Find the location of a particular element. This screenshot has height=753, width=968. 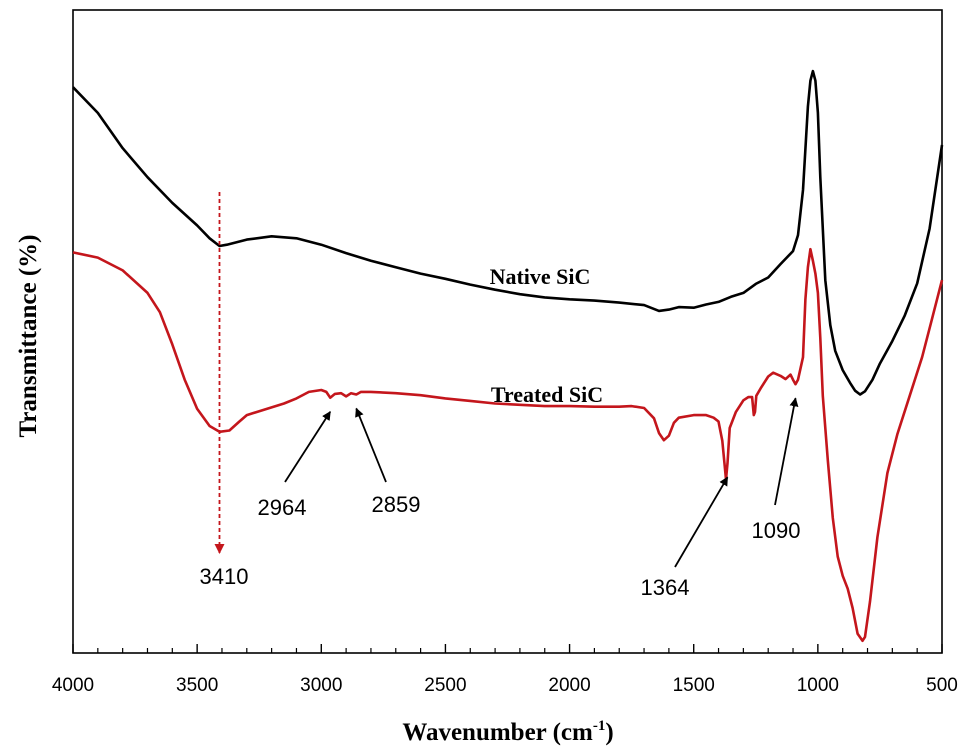

x-axis-ticks: 4000 3500 3000 2500 2000 1500 1000 500 is located at coordinates (505, 670).